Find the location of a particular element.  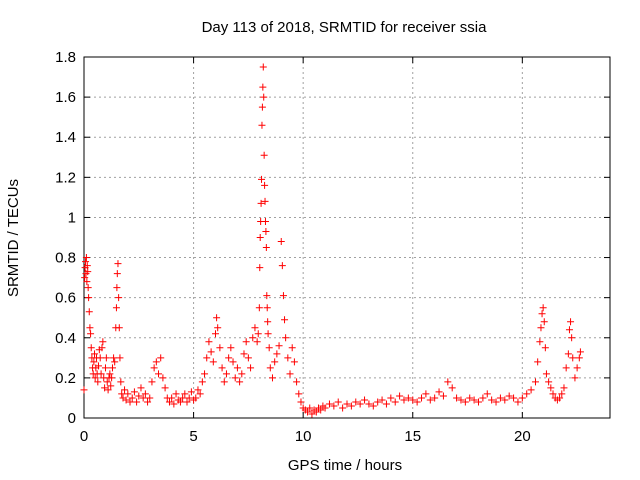

x-tick-label: 0 is located at coordinates (84, 436).